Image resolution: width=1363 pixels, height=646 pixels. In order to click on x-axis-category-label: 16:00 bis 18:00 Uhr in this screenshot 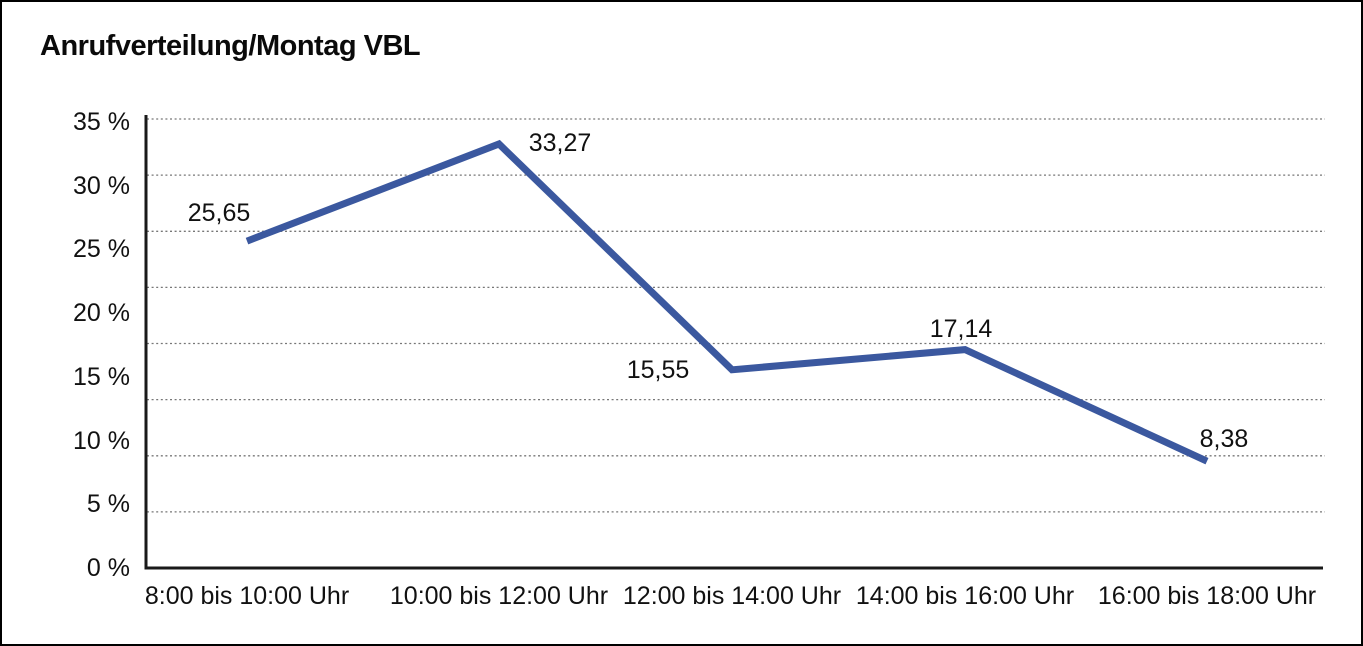, I will do `click(1207, 596)`.